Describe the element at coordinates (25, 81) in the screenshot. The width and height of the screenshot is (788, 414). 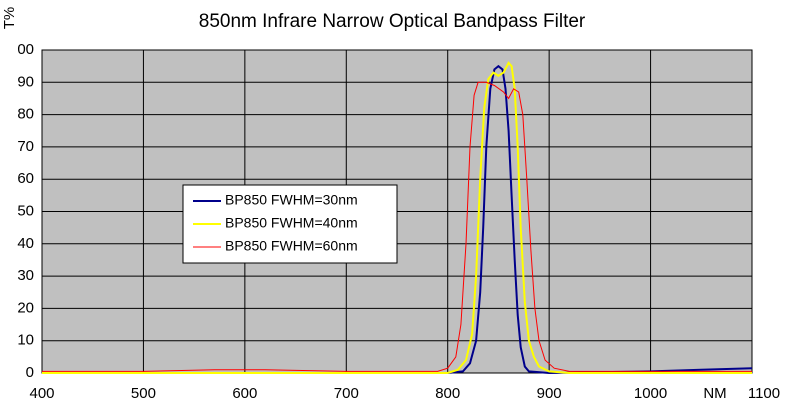
I see `y-tick-label: 90` at that location.